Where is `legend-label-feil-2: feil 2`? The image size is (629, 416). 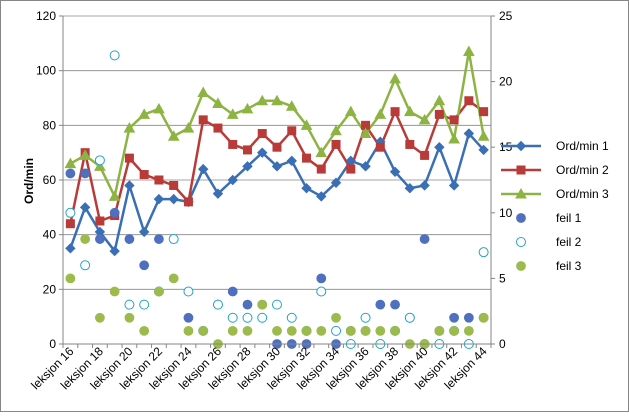
legend-label-feil-2: feil 2 is located at coordinates (569, 242).